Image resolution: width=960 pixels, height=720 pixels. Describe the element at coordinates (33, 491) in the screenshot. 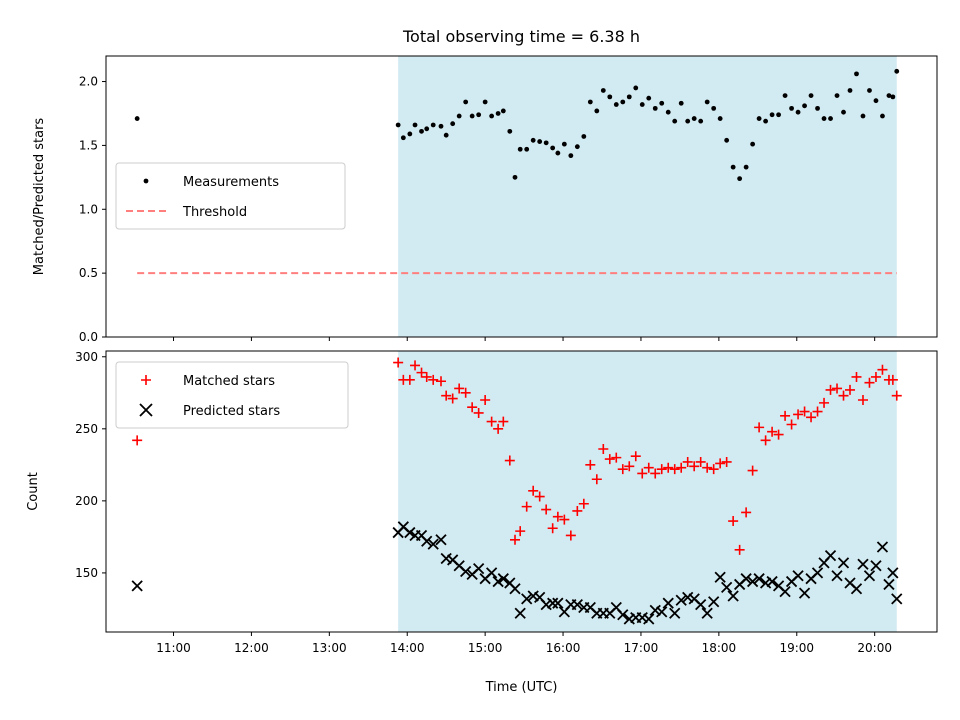

I see `y-axis-label: Count` at that location.